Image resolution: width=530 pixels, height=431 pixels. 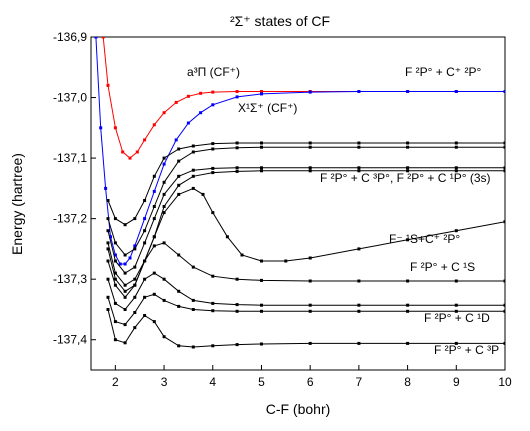 What do you see at coordinates (70, 279) in the screenshot?
I see `y-tick-label: -137,3` at bounding box center [70, 279].